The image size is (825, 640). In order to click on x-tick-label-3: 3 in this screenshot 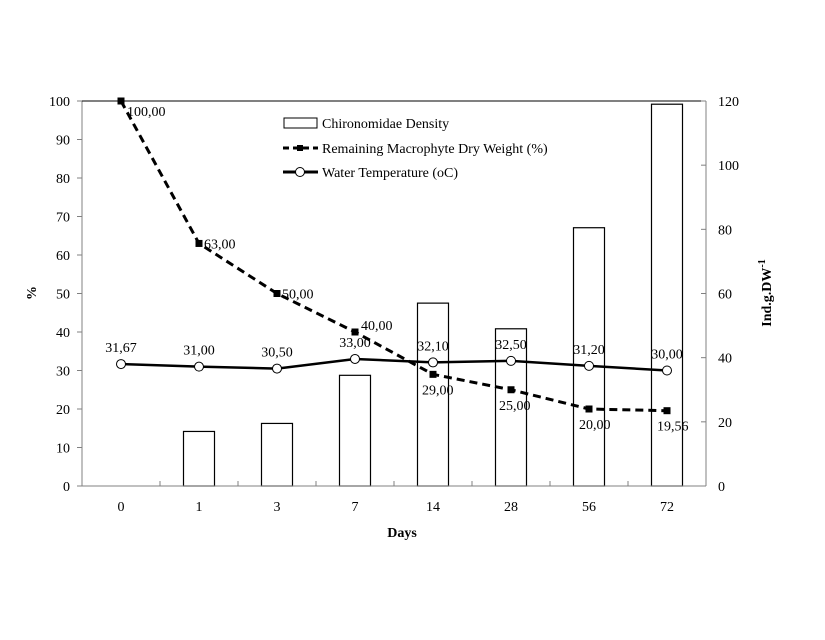, I will do `click(277, 507)`.